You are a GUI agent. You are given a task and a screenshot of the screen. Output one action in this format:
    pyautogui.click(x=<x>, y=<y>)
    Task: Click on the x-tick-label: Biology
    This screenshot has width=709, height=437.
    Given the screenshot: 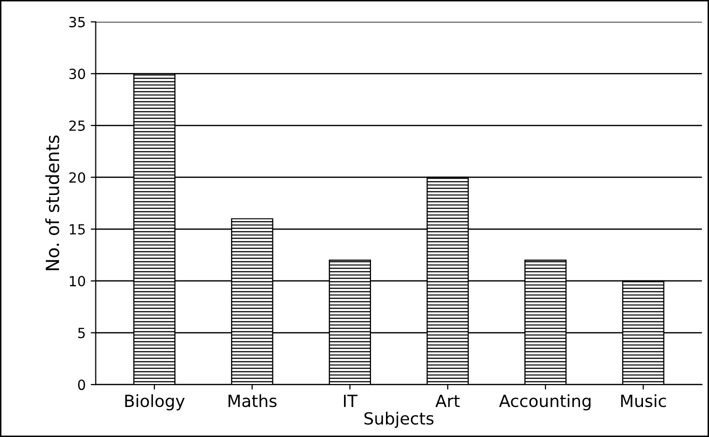 What is the action you would take?
    pyautogui.click(x=155, y=402)
    